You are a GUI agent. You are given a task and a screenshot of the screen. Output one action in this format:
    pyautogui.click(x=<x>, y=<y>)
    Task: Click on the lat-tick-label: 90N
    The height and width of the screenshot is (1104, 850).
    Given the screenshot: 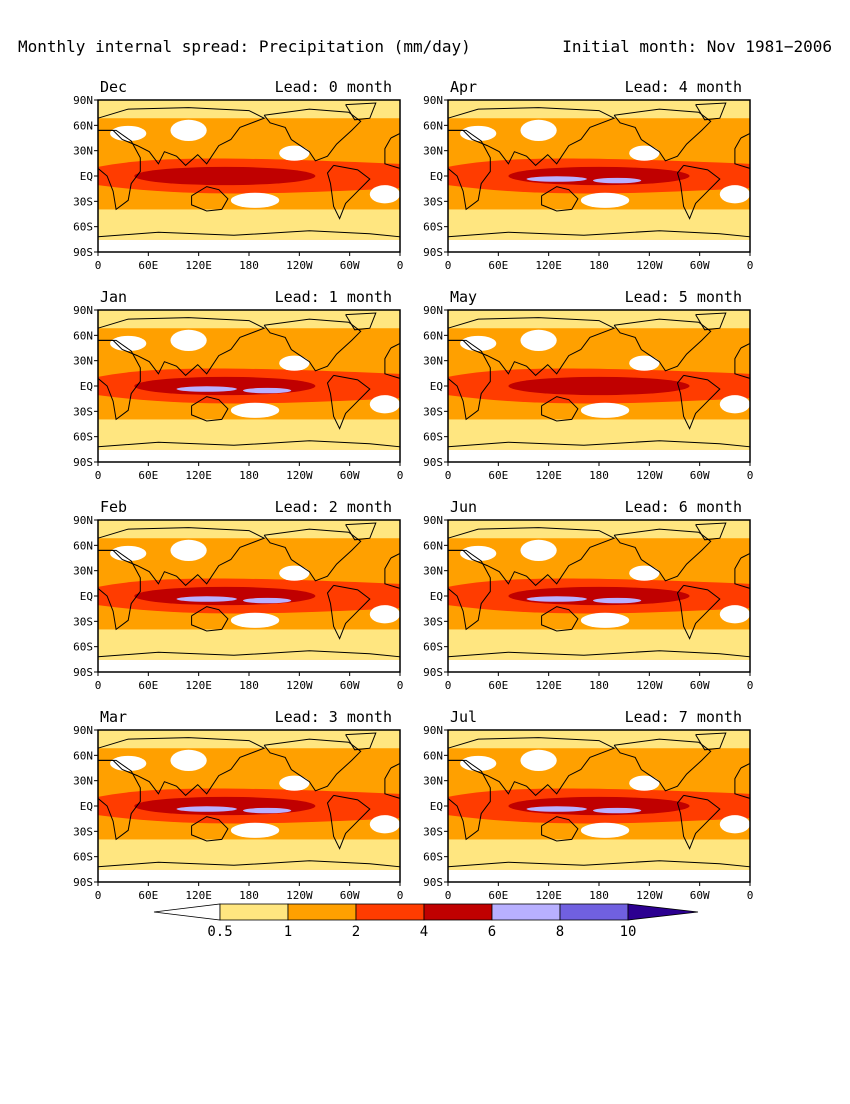 What is the action you would take?
    pyautogui.click(x=83, y=520)
    